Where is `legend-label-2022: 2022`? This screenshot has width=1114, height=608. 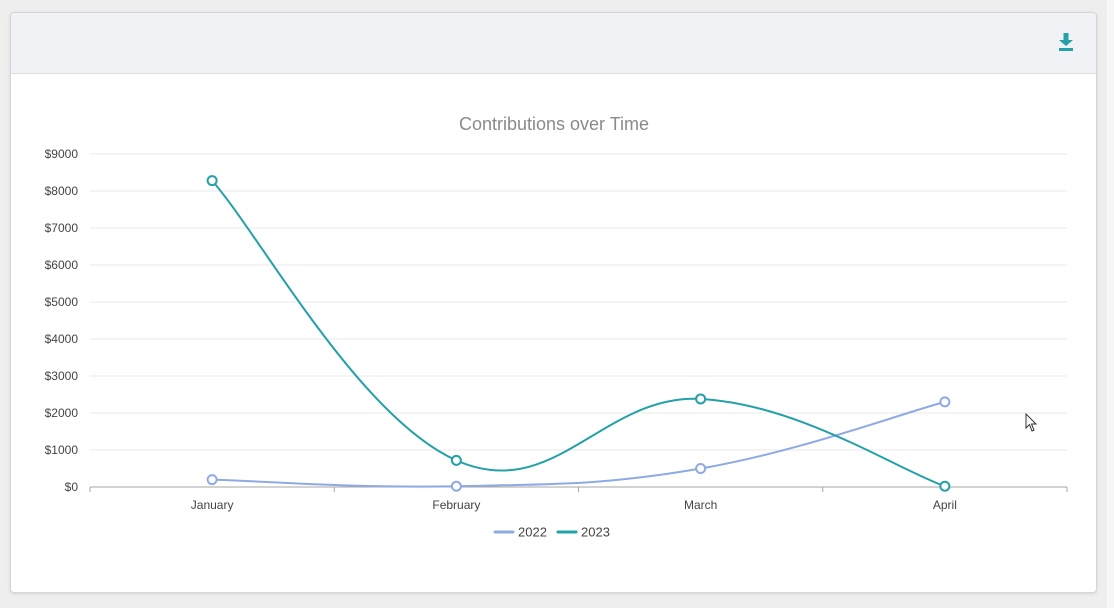 legend-label-2022: 2022 is located at coordinates (532, 532).